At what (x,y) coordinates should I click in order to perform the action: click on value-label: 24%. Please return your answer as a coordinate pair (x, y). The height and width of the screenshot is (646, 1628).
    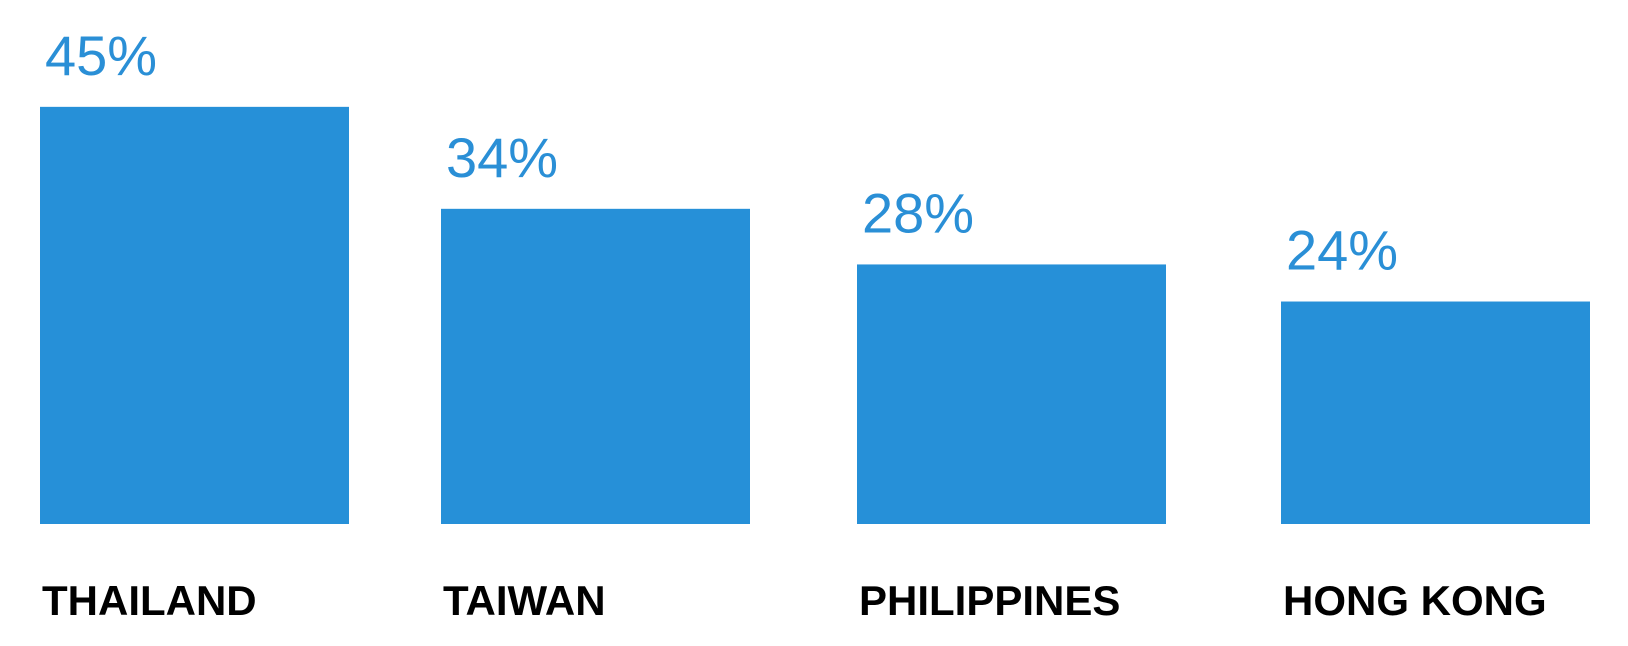
    Looking at the image, I should click on (1342, 250).